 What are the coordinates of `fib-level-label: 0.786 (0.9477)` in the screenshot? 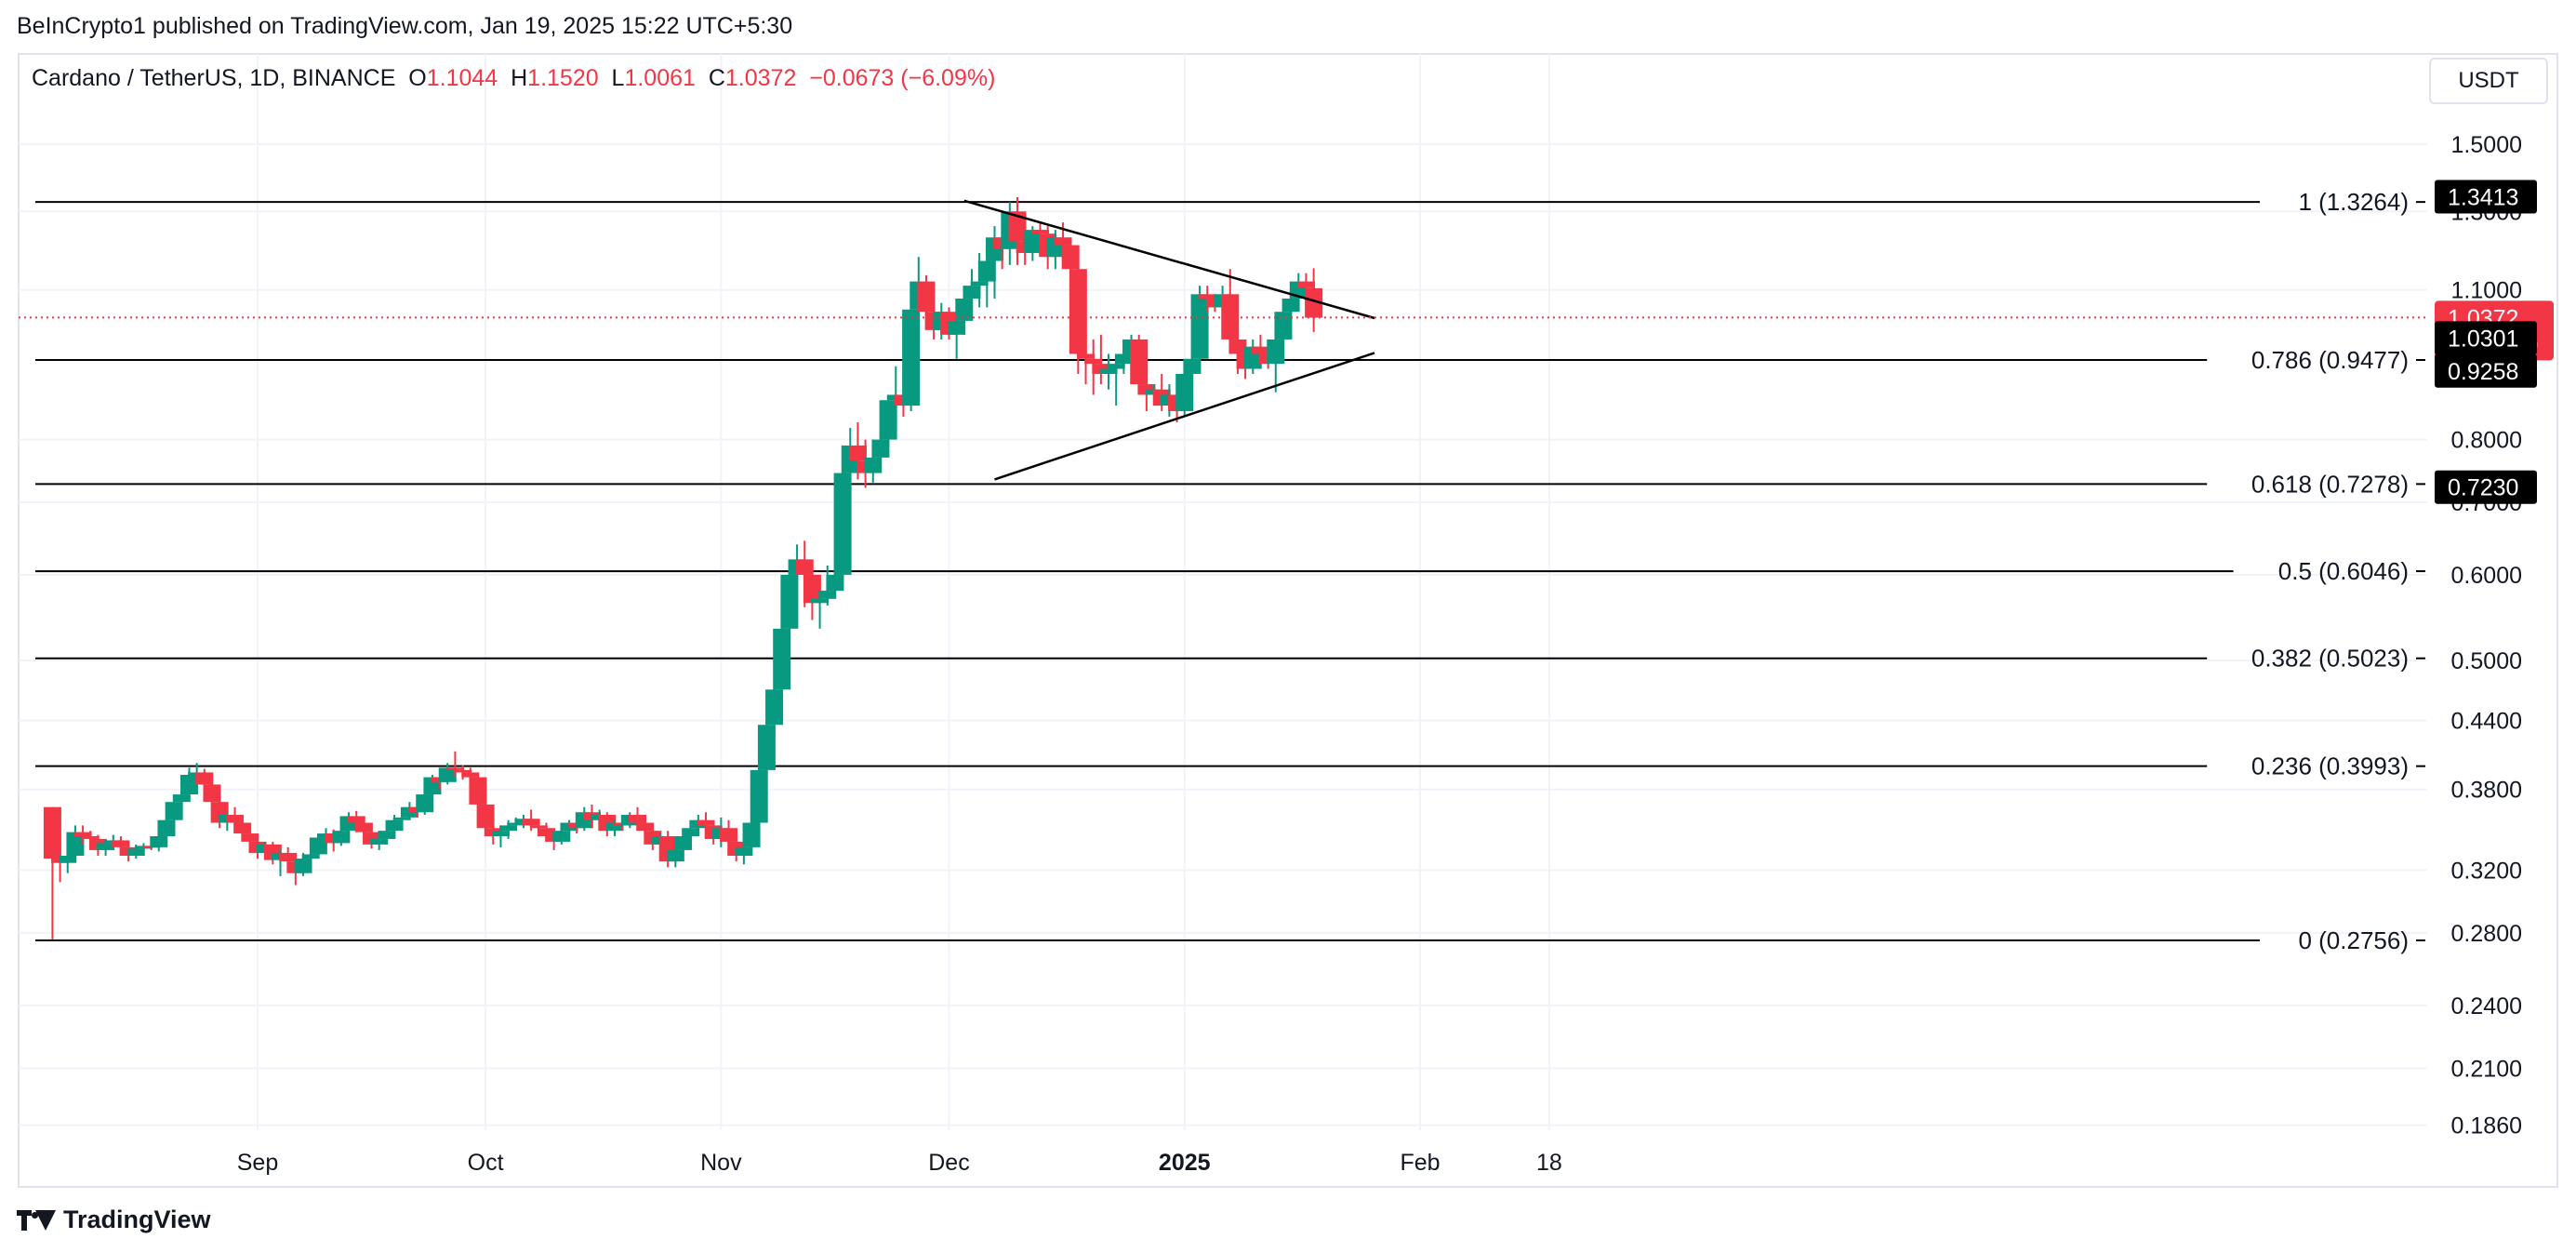 It's located at (2330, 360).